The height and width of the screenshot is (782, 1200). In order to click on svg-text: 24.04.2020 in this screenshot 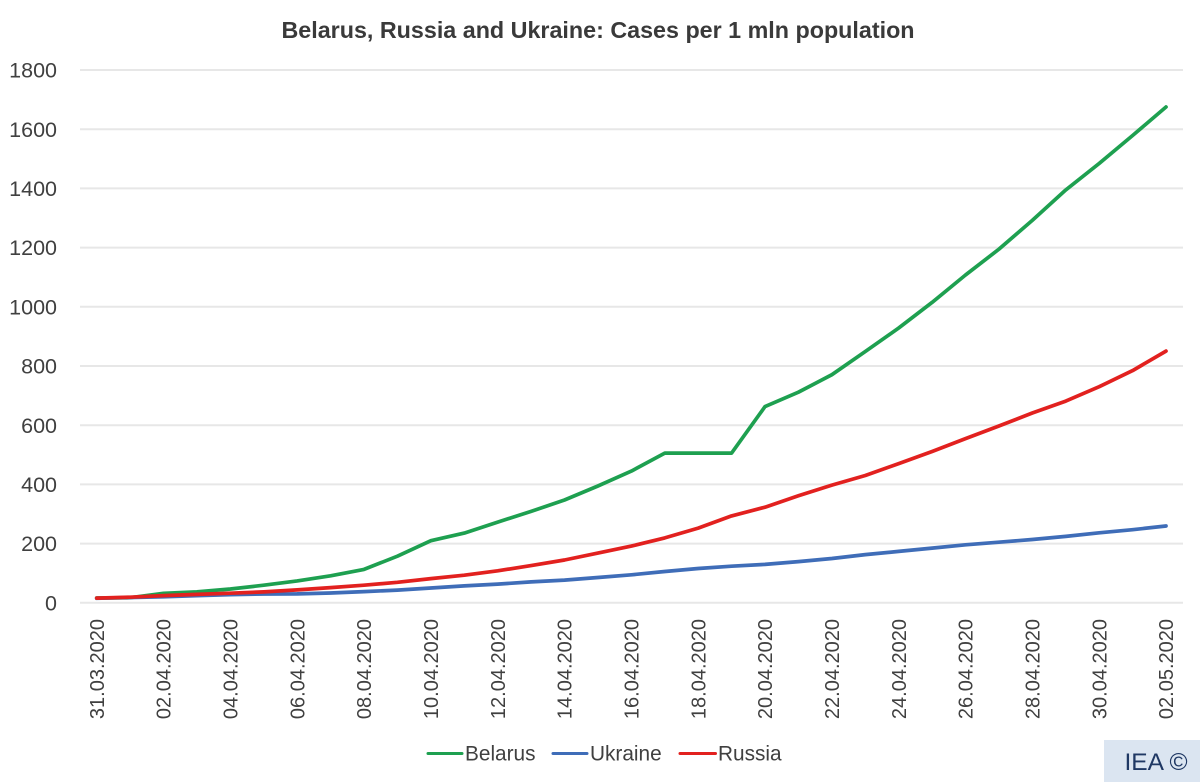, I will do `click(900, 669)`.